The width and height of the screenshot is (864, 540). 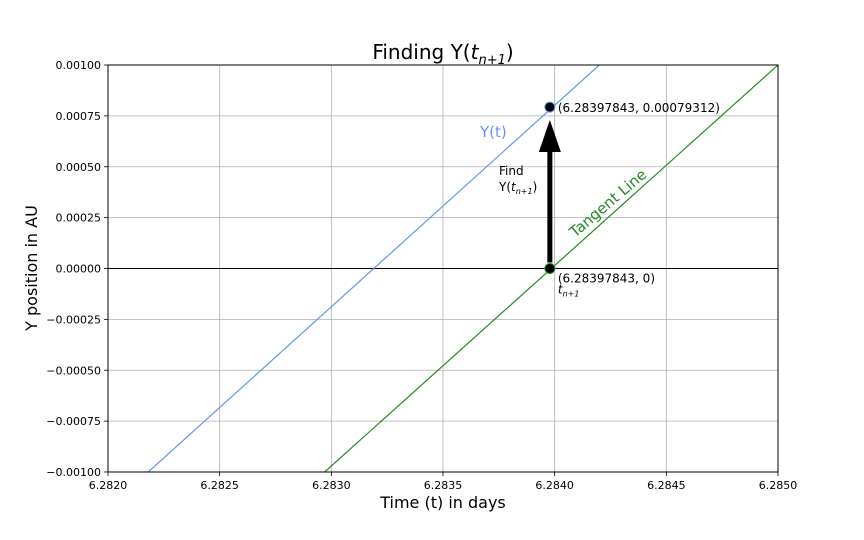 What do you see at coordinates (535, 187) in the screenshot?
I see `annotation-suffix: )` at bounding box center [535, 187].